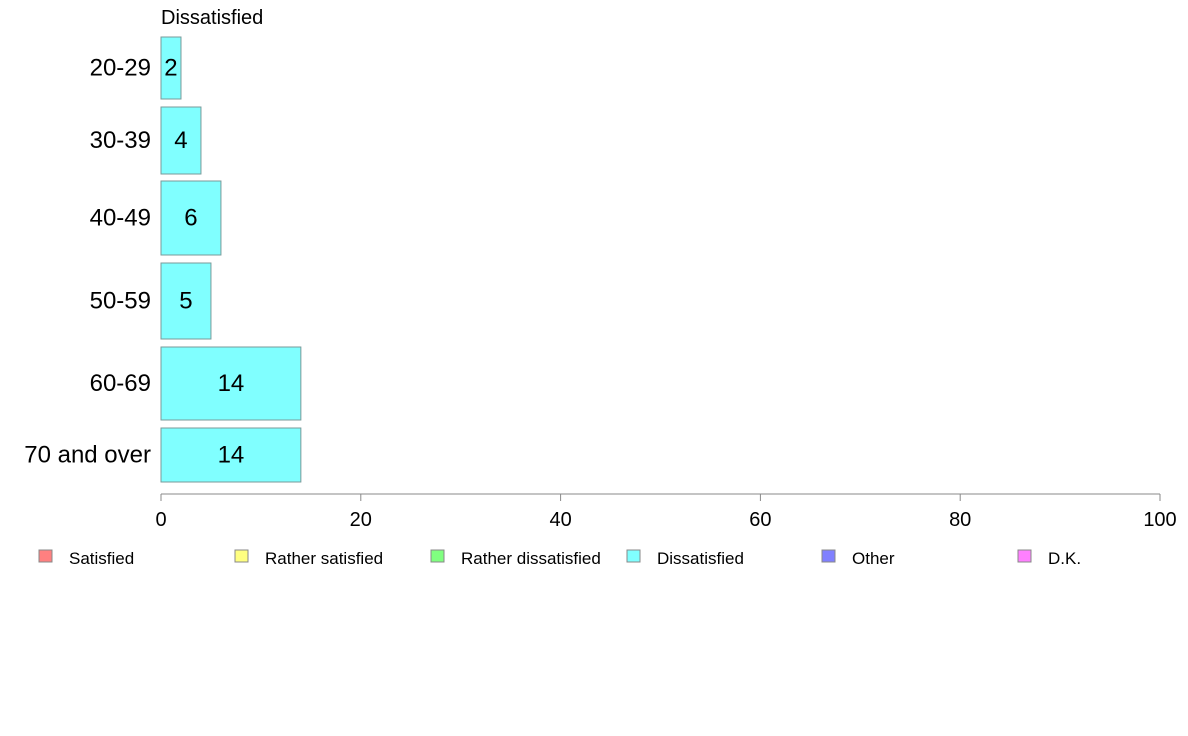  Describe the element at coordinates (700, 558) in the screenshot. I see `legend-label: Dissatisfied` at that location.